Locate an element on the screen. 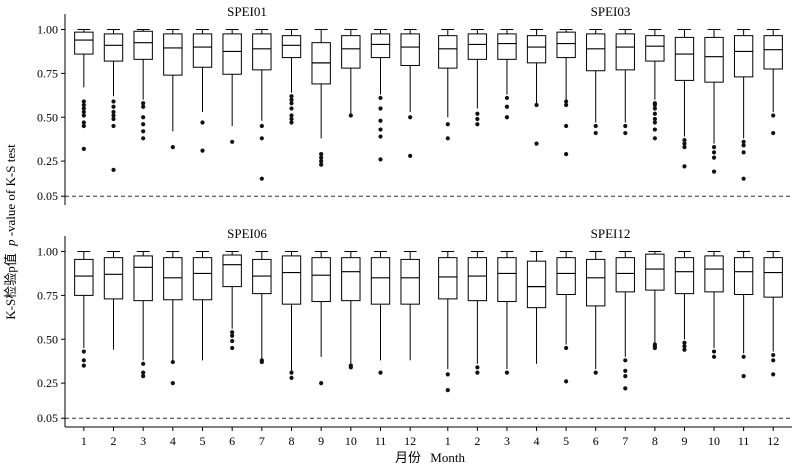 The width and height of the screenshot is (800, 468). y-tick-label: 0.75 is located at coordinates (47, 73).